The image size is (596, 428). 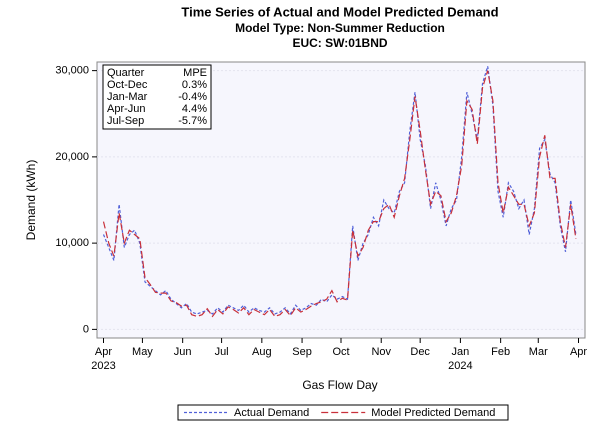 I want to click on x-tick-label: Oct, so click(x=340, y=352).